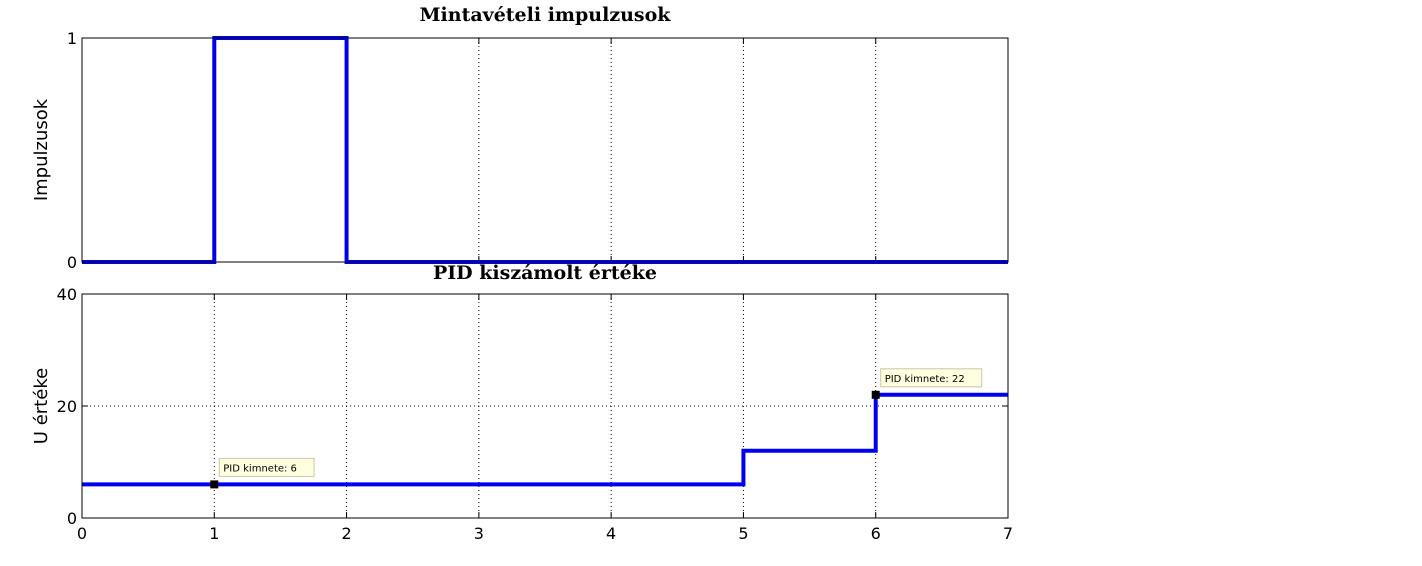 The width and height of the screenshot is (1422, 566). Describe the element at coordinates (876, 533) in the screenshot. I see `x-tick-label: 6` at that location.